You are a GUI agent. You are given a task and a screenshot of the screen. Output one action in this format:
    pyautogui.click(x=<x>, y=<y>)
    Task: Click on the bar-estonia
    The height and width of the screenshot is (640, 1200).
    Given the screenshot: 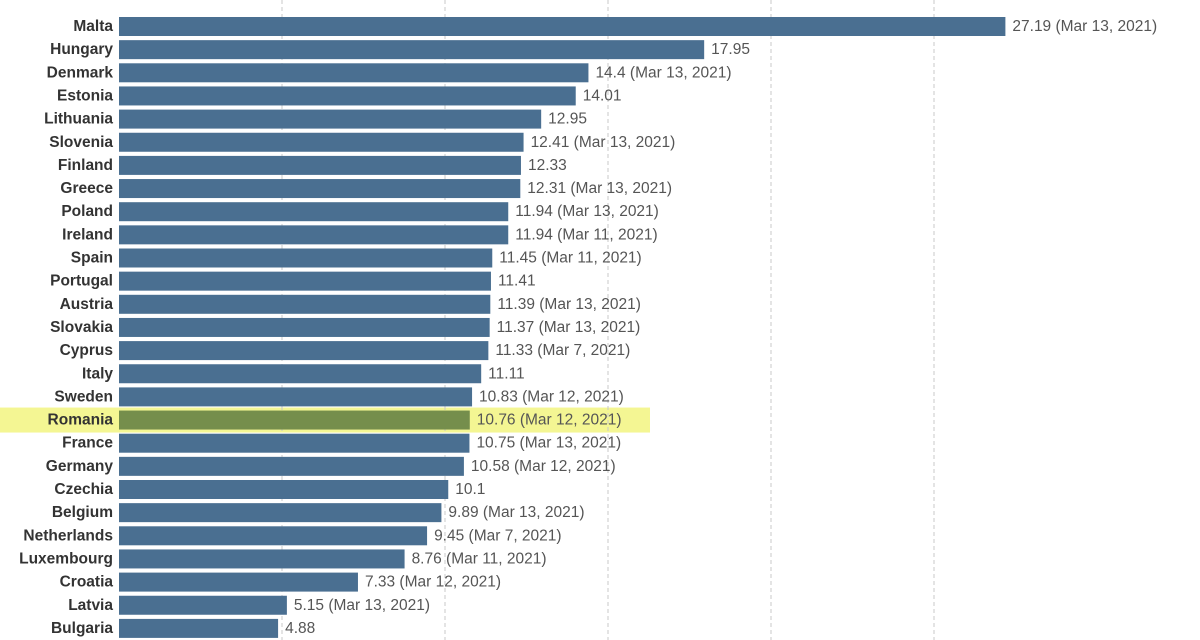 What is the action you would take?
    pyautogui.click(x=347, y=96)
    